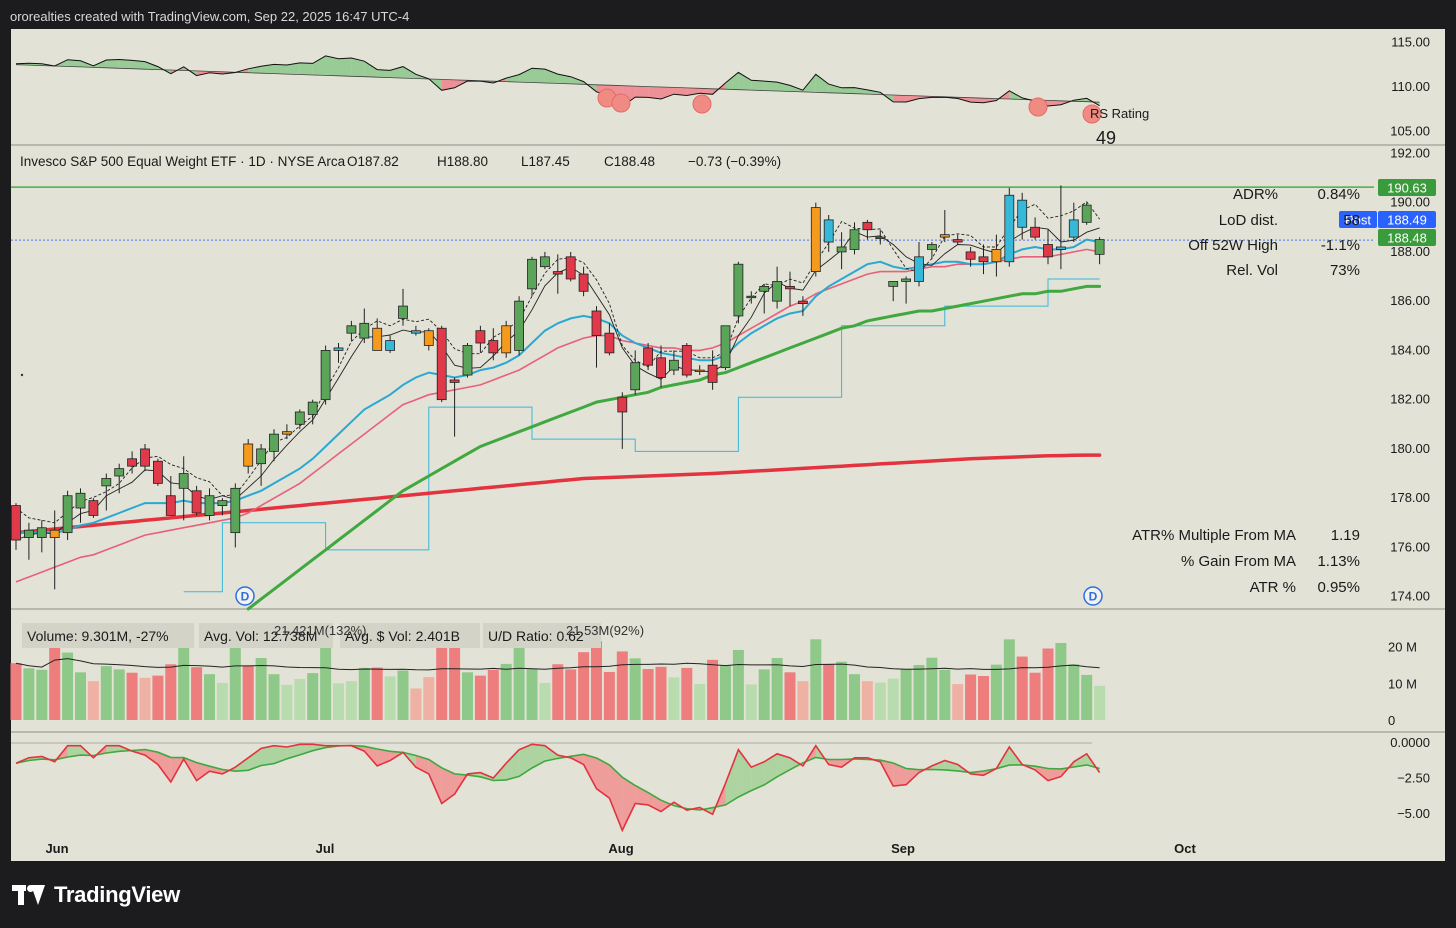 Image resolution: width=1456 pixels, height=928 pixels. What do you see at coordinates (1338, 587) in the screenshot?
I see `ma-stat-value: 0.95%` at bounding box center [1338, 587].